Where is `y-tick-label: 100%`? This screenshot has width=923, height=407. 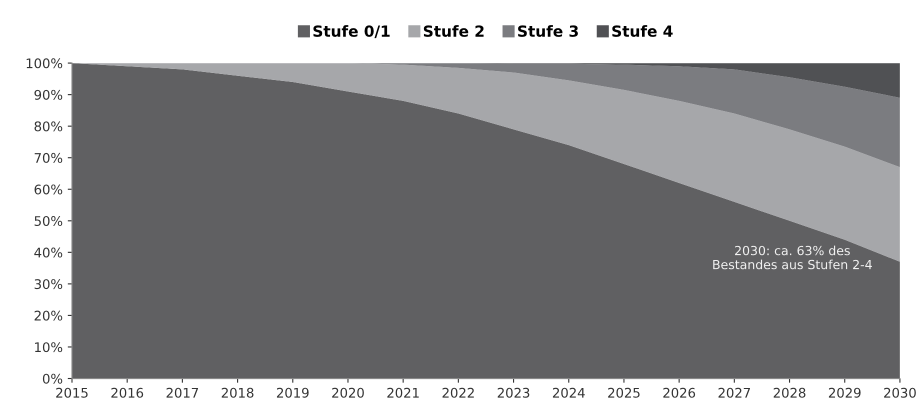
y-tick-label: 100% is located at coordinates (44, 63).